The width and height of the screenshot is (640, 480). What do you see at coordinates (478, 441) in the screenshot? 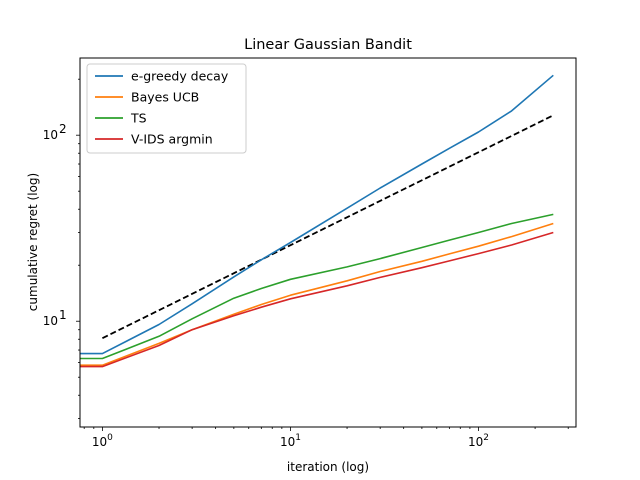
I see `x-tick-label: 10²` at bounding box center [478, 441].